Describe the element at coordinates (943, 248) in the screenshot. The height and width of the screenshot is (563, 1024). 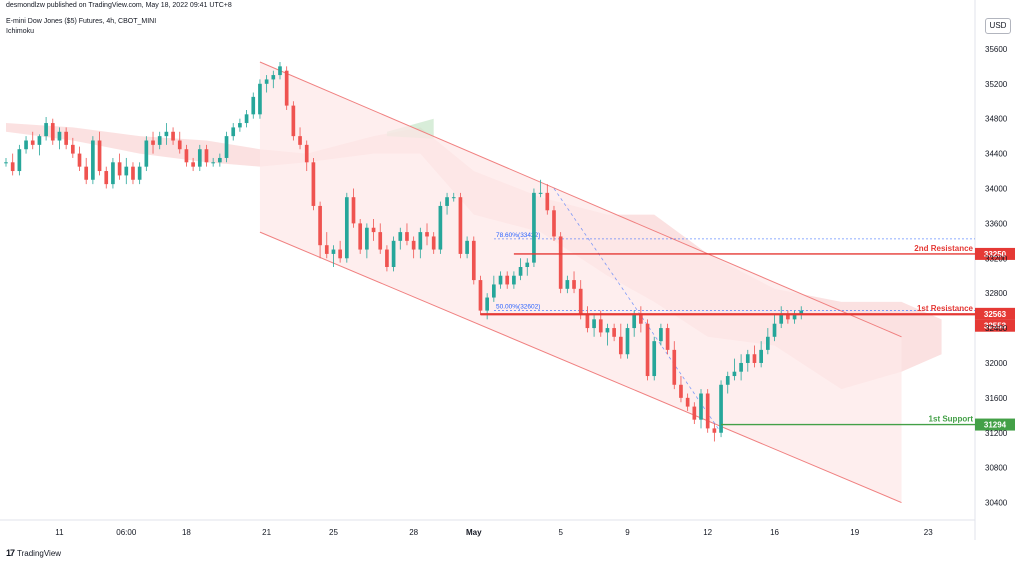
I see `level-name: 2nd Resistance` at that location.